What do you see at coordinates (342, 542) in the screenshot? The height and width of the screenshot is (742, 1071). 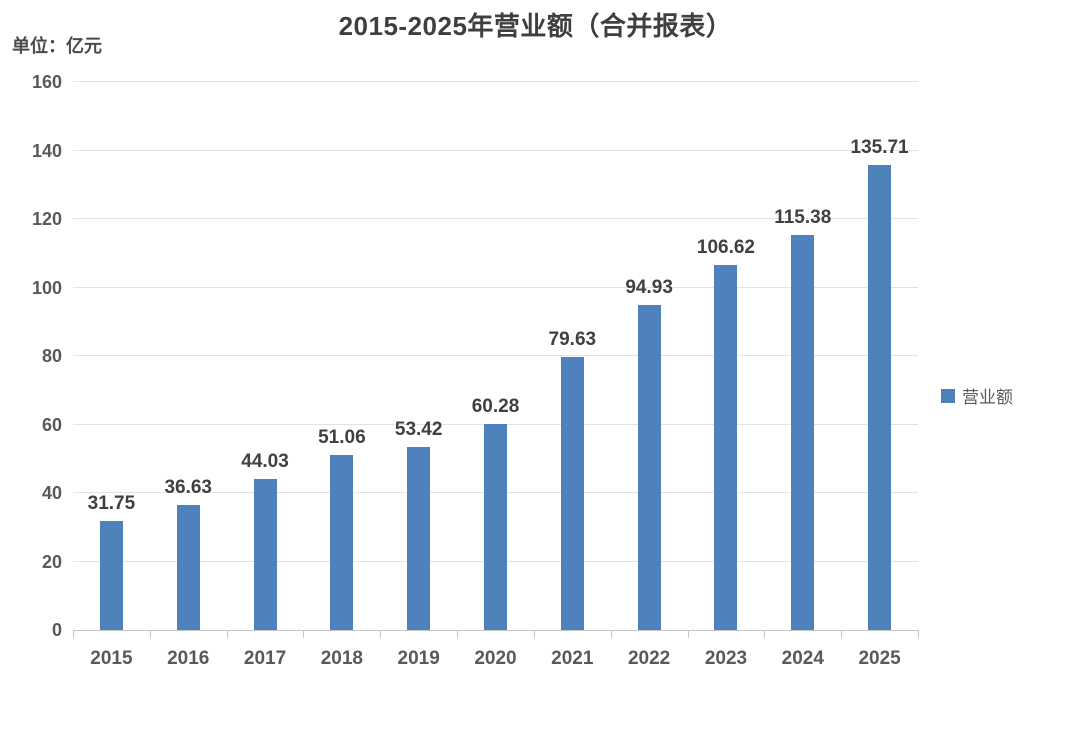 I see `bar-2018` at bounding box center [342, 542].